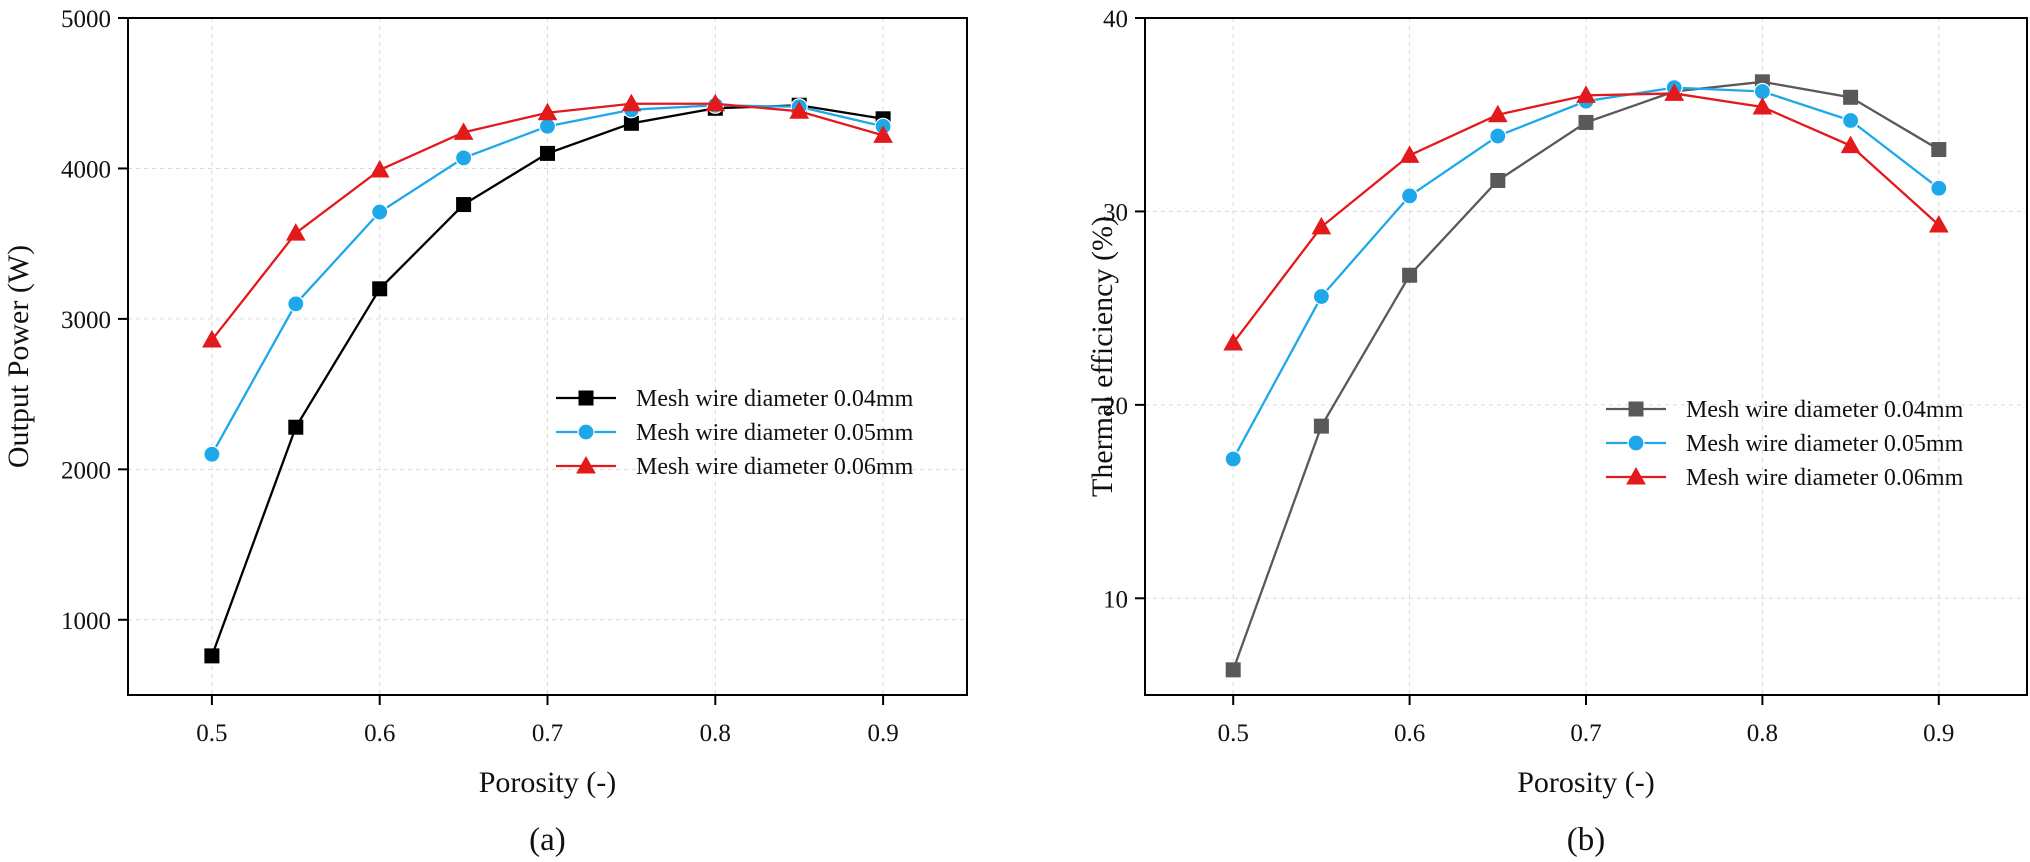  I want to click on y-tick-label-4: 40, so click(1115, 19).